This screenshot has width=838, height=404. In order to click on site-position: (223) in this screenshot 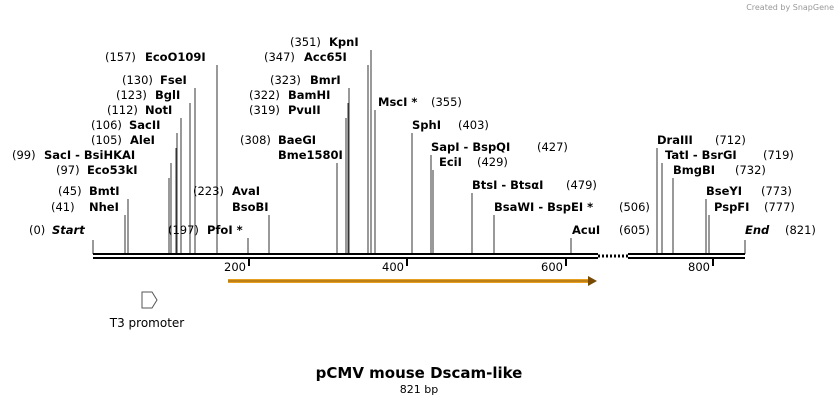, I will do `click(208, 191)`.